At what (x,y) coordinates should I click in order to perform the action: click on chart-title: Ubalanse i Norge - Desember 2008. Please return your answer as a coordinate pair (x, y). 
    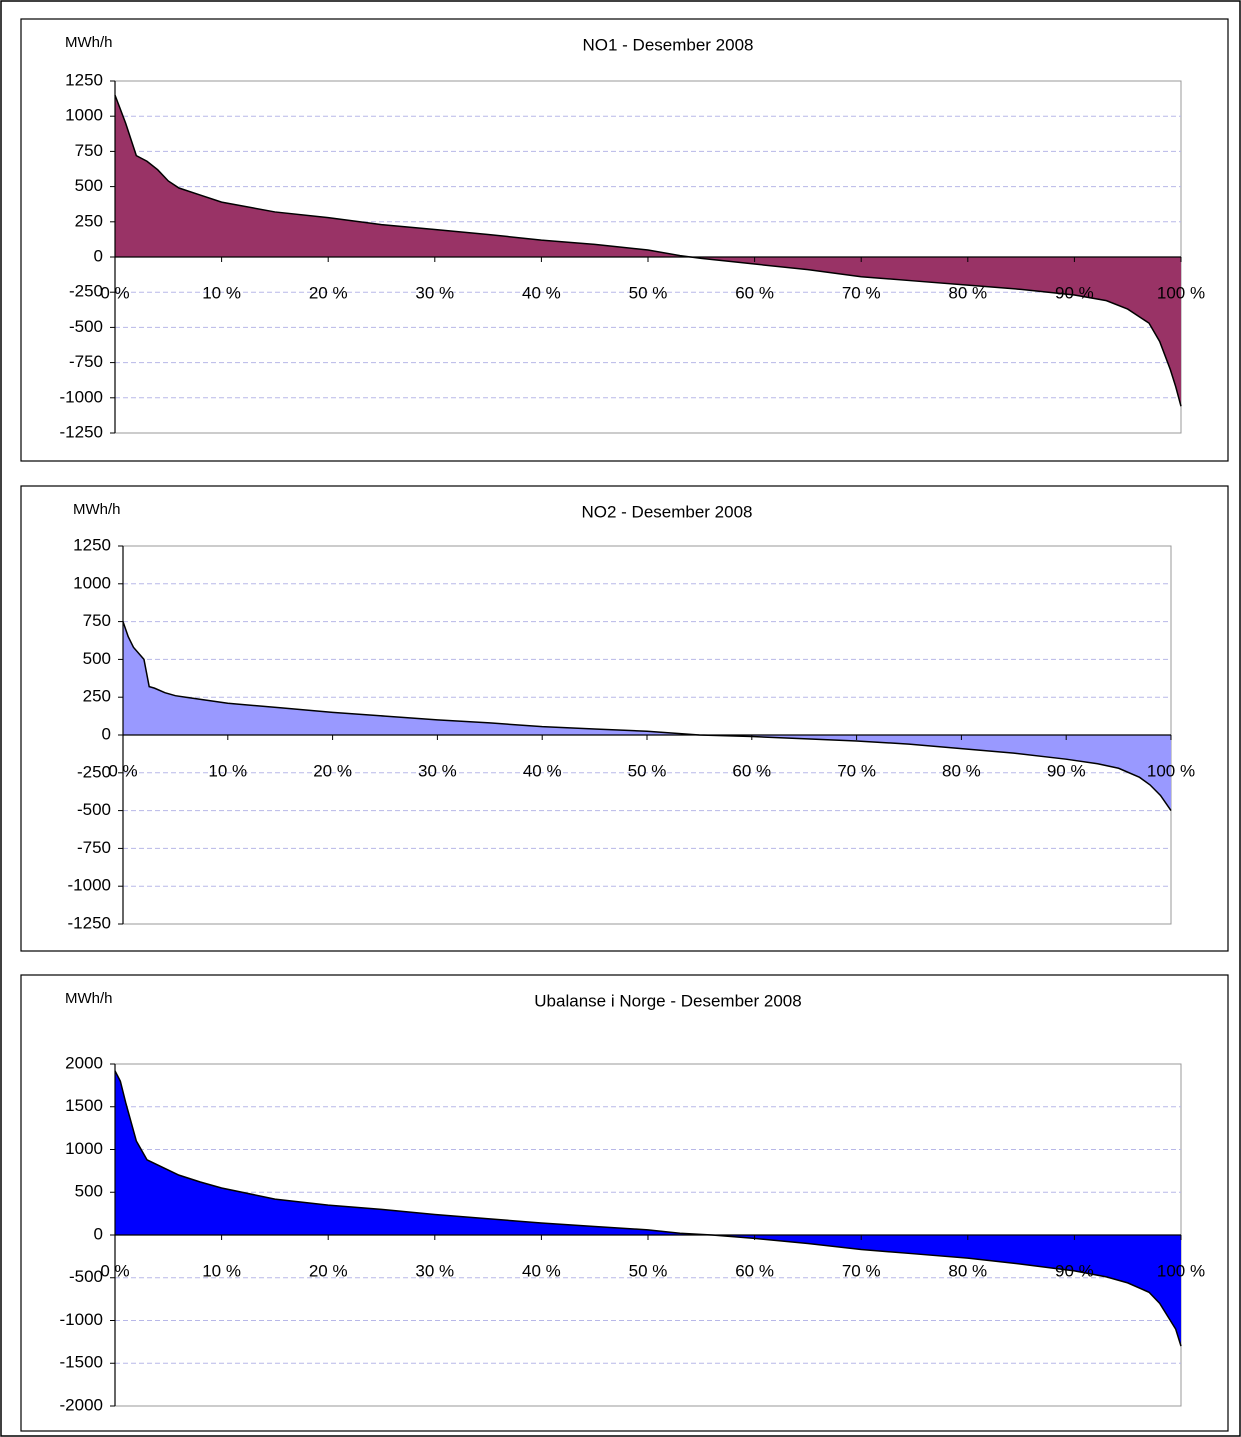
    Looking at the image, I should click on (667, 1000).